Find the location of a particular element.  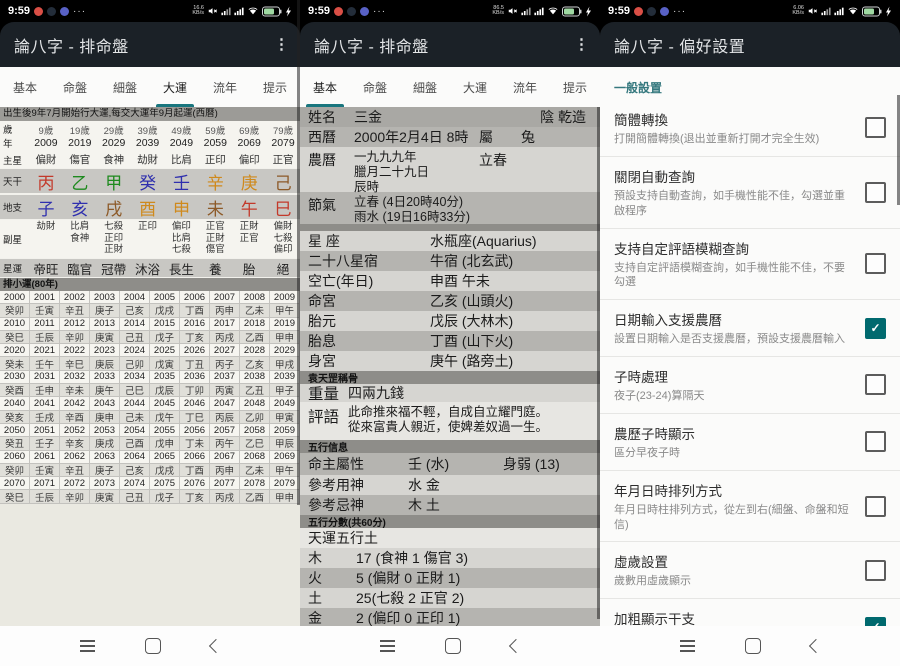

dayun-xingyun-row: 星運 帝旺 臨官 冠帶 沐浴 長生養 胎 絕 is located at coordinates (150, 268).